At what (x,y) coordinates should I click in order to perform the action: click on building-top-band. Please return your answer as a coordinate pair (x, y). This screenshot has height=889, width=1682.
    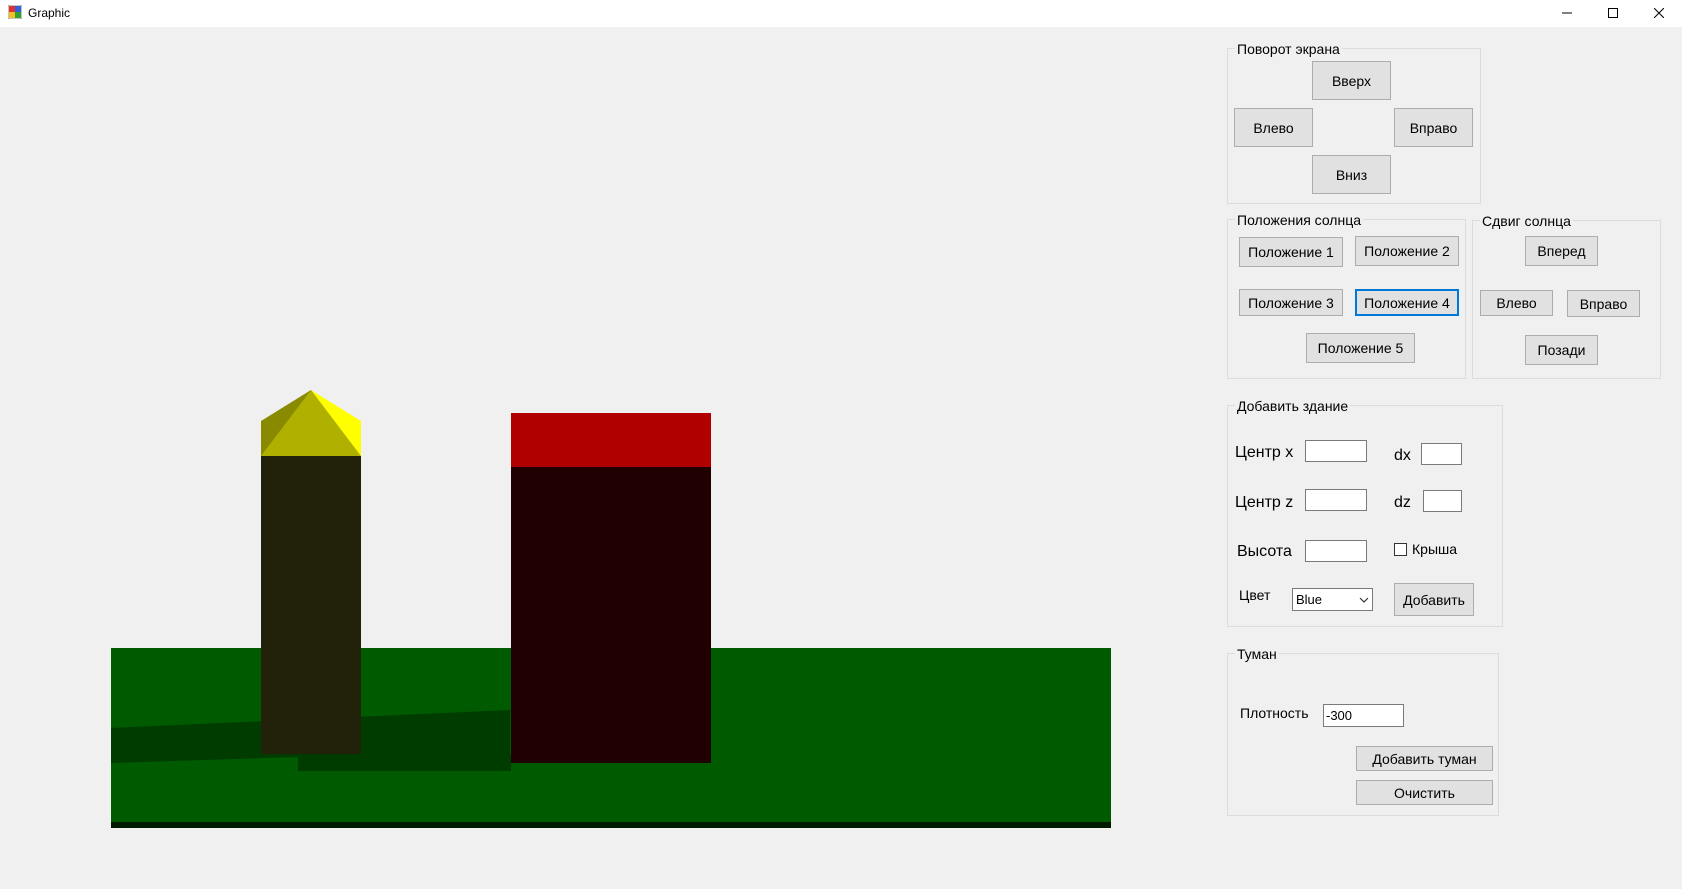
    Looking at the image, I should click on (611, 440).